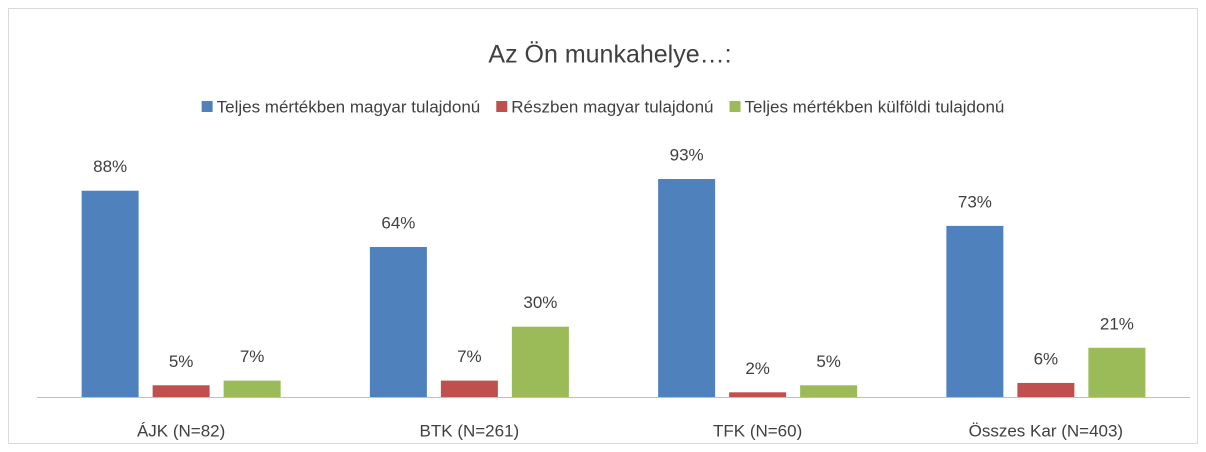  Describe the element at coordinates (349, 106) in the screenshot. I see `legend-label: Teljes mértékben magyar tulajdonú` at that location.